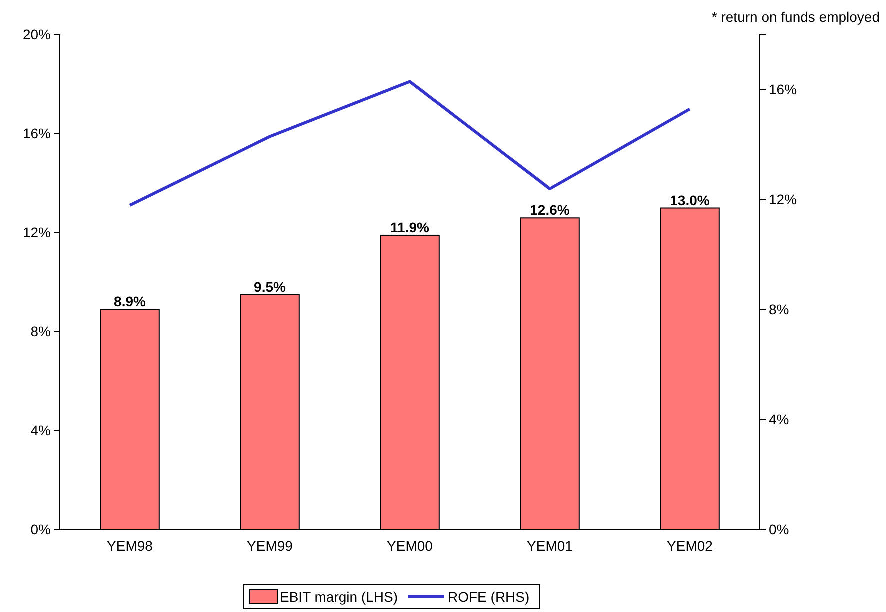 Image resolution: width=886 pixels, height=612 pixels. I want to click on y-tick-label: 0%, so click(40, 529).